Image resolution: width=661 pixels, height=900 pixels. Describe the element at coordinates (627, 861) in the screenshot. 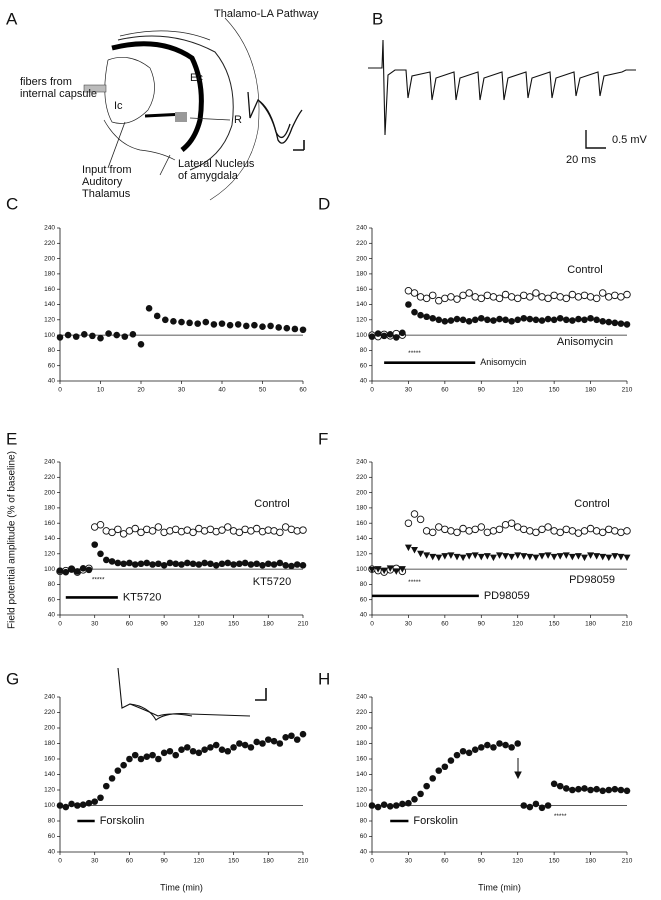

I see `x-tick-label: 210` at that location.